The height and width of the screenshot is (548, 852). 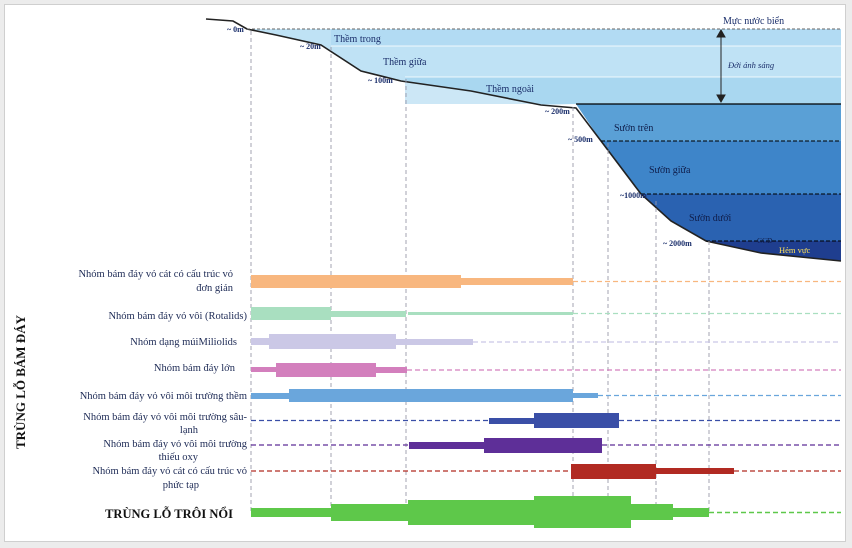 I want to click on group-label-miliolids: Nhóm dạng múiMiliolids, so click(x=183, y=342).